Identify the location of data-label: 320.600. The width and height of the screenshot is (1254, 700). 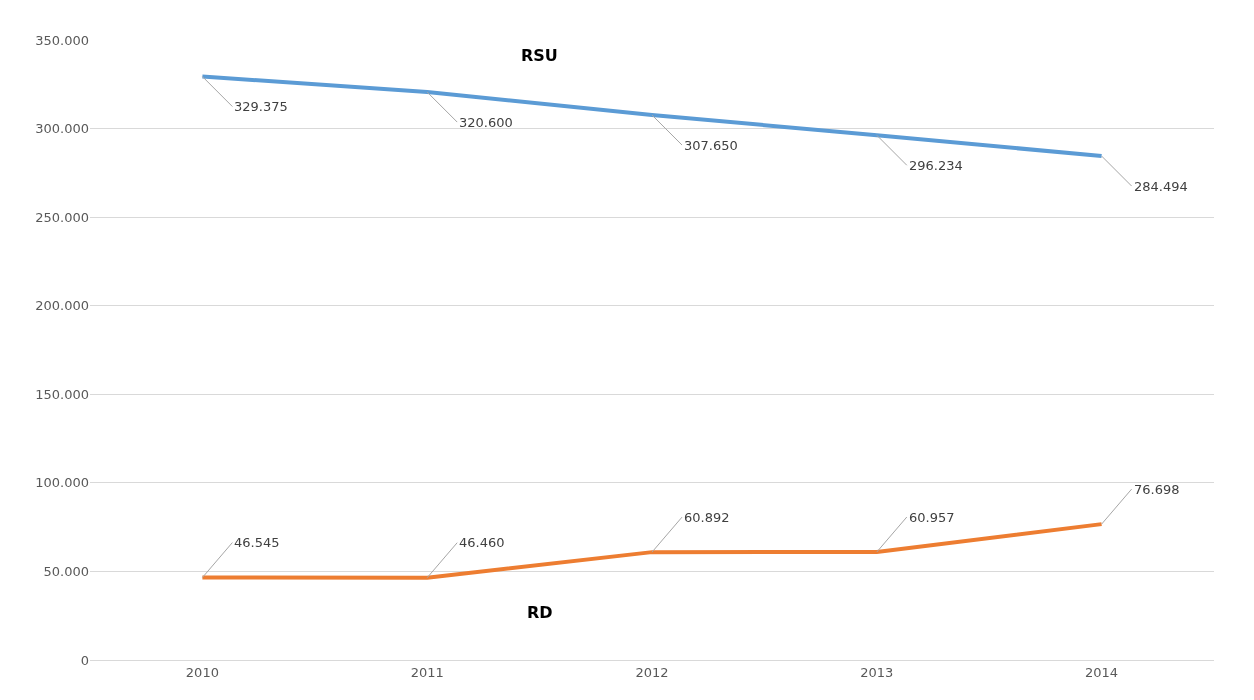
(486, 122).